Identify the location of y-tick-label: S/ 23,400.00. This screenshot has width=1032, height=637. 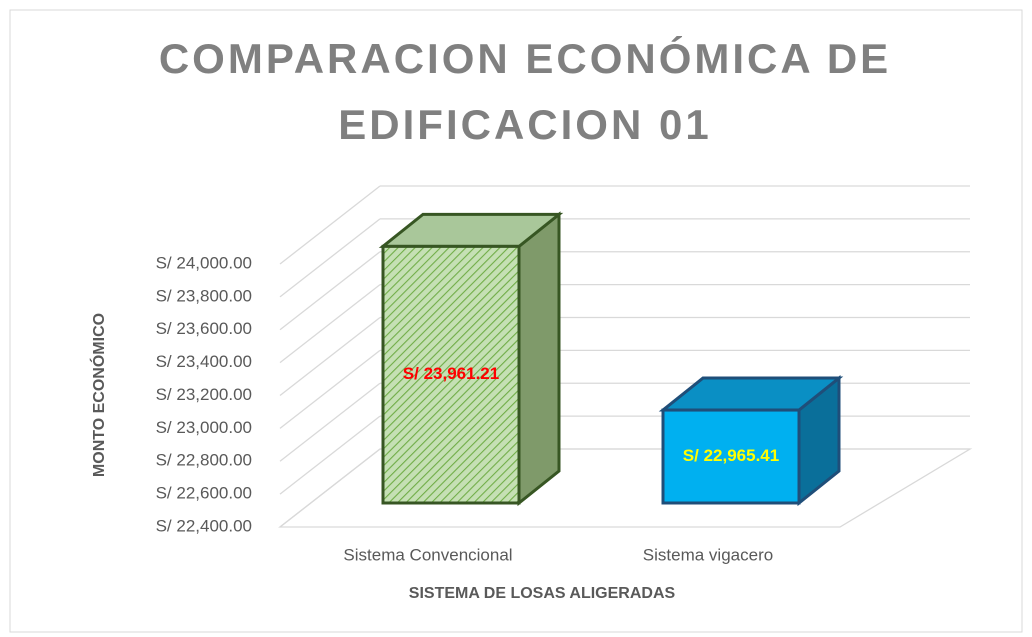
(204, 361).